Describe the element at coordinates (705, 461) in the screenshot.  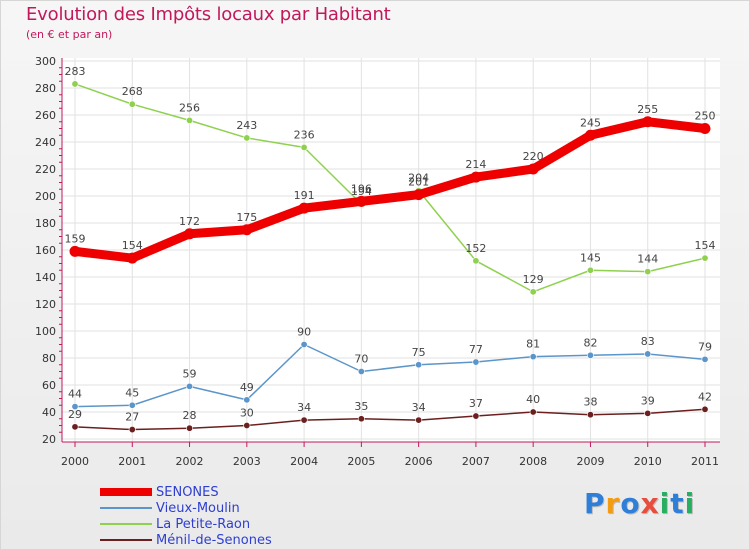
I see `x-tick-label: 2011` at that location.